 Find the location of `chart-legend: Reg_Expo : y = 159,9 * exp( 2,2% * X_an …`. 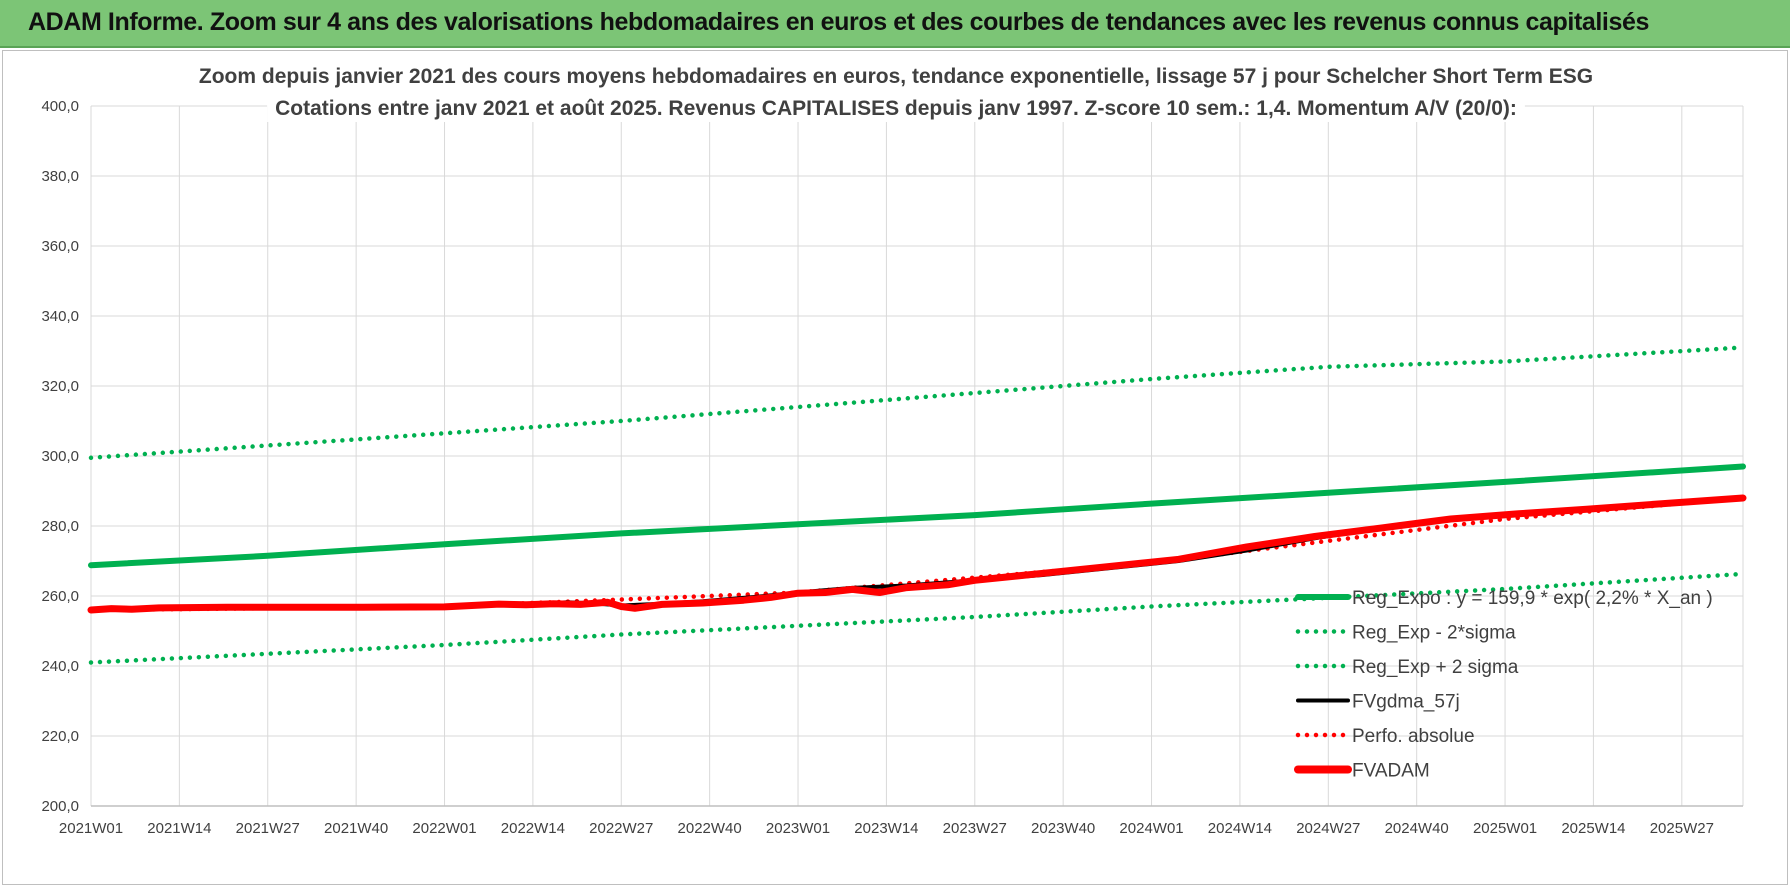

chart-legend: Reg_Expo : y = 159,9 * exp( 2,2% * X_an … is located at coordinates (1503, 685).